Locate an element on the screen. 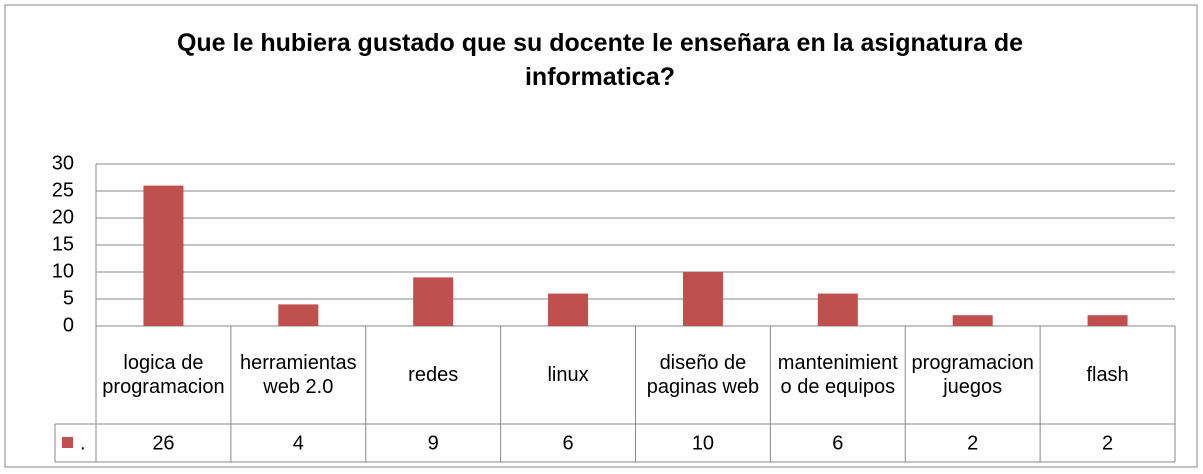  value-cell: 9 is located at coordinates (433, 443).